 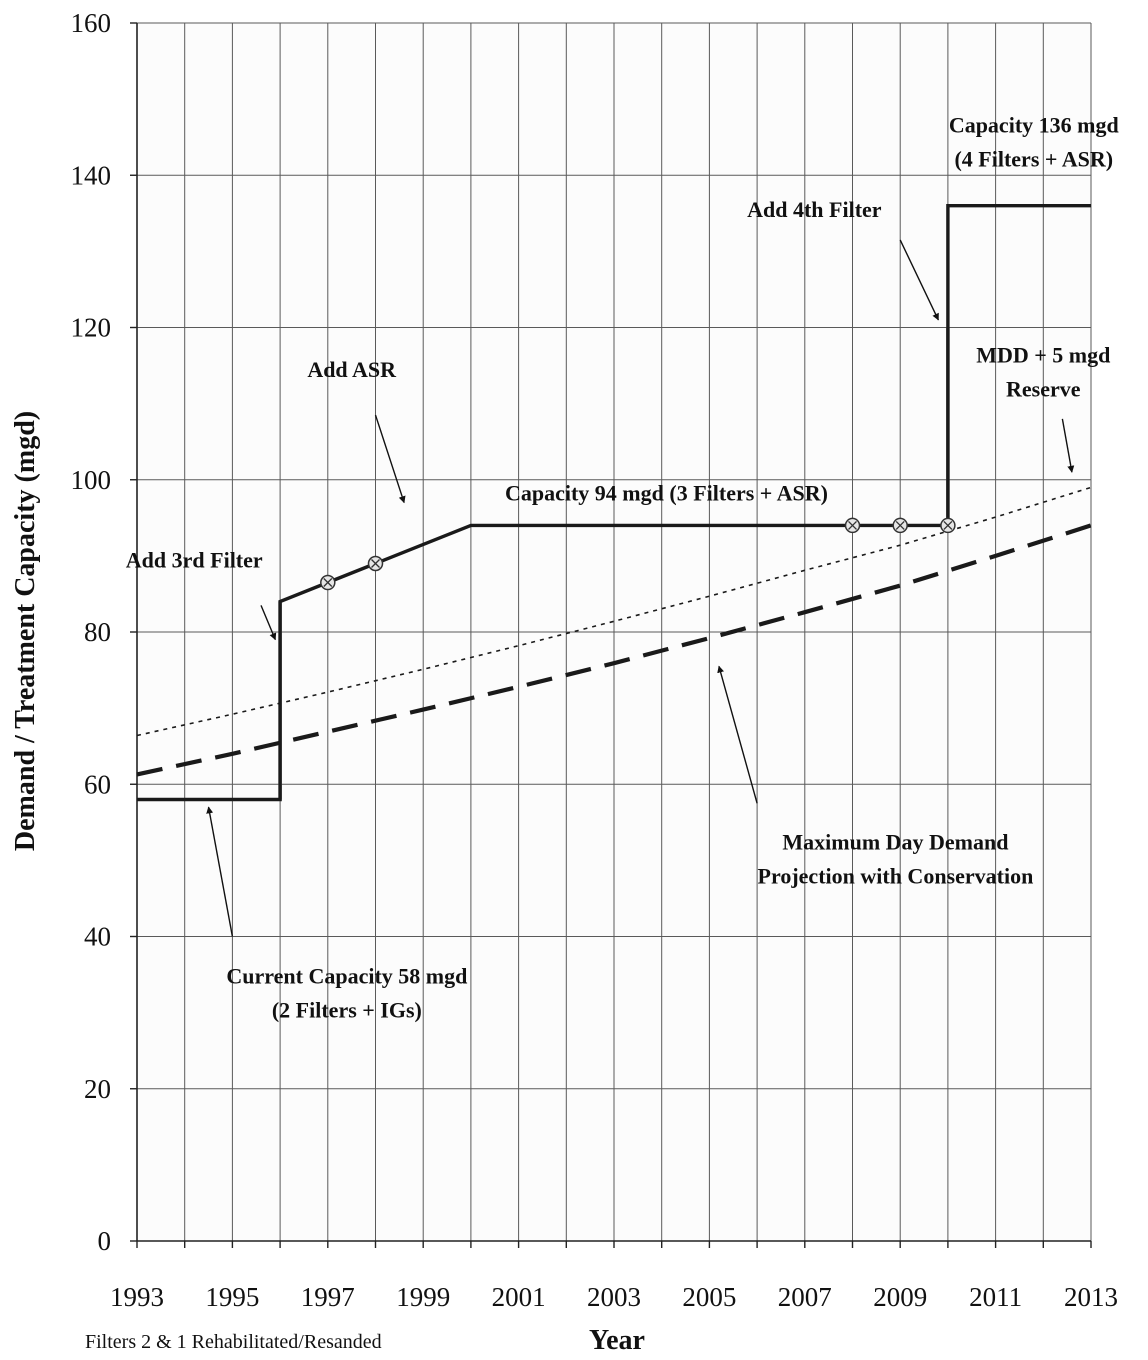 I want to click on y-tick-label: 80, so click(x=97, y=632).